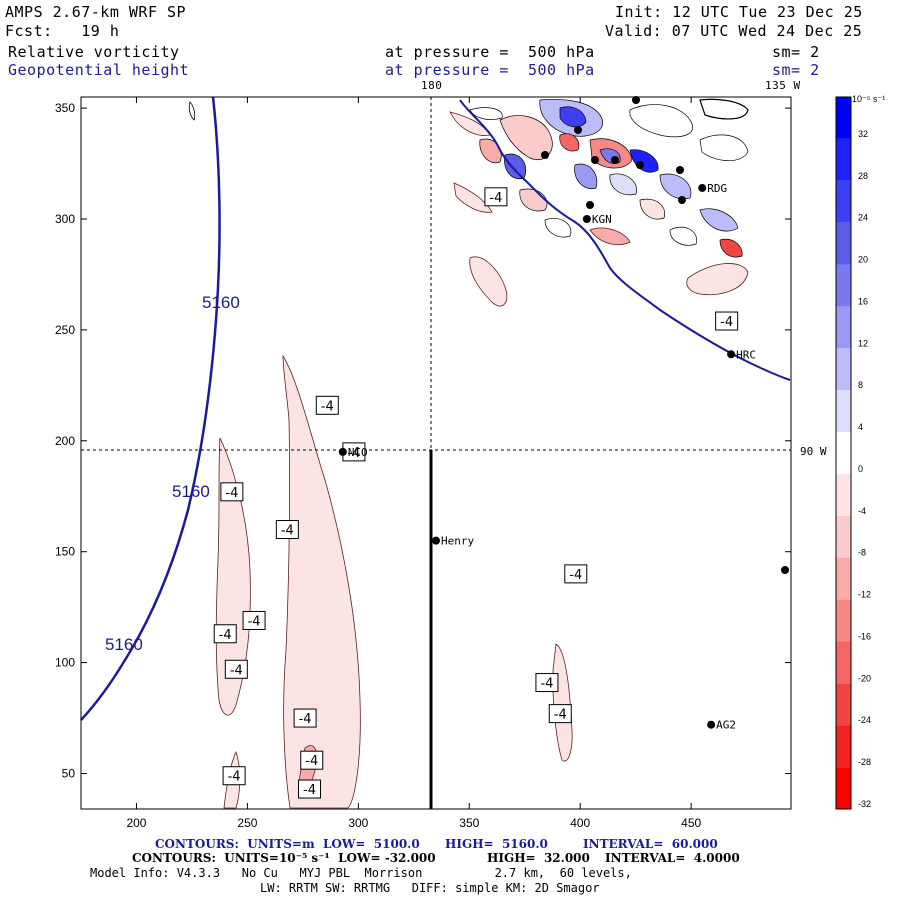 This screenshot has width=900, height=900. I want to click on footer-vort-interval: INTERVAL= 4.0000, so click(672, 858).